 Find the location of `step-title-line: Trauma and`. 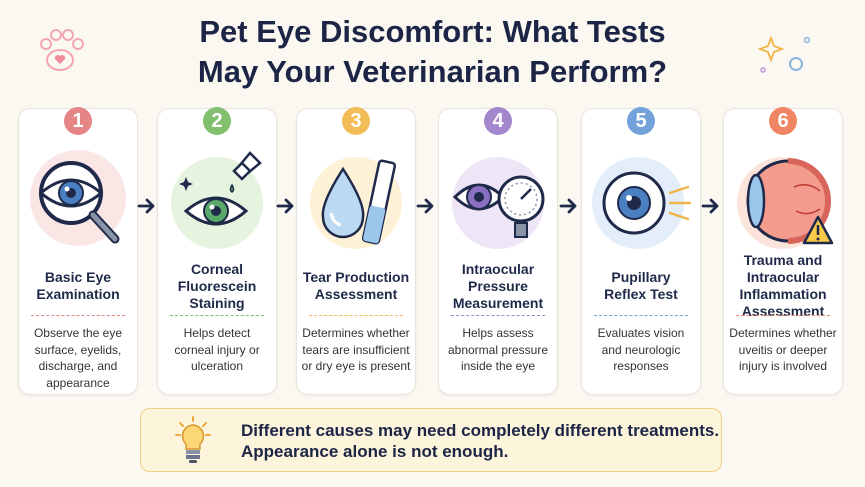

step-title-line: Trauma and is located at coordinates (783, 260).